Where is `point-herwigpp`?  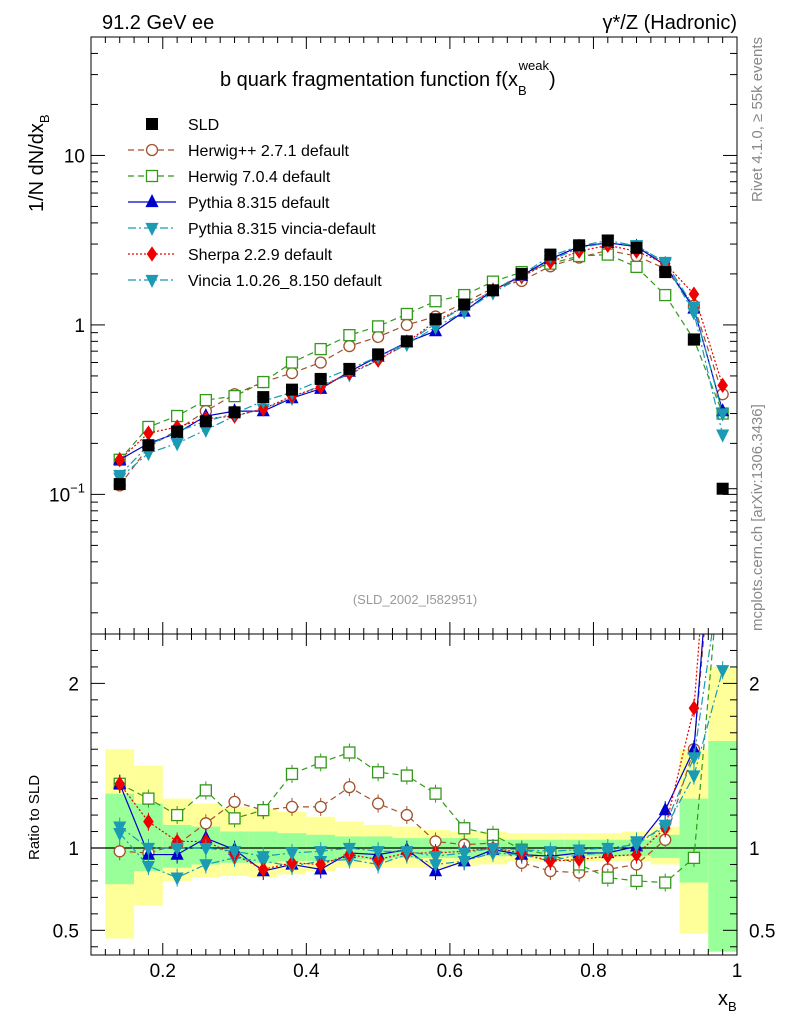
point-herwigpp is located at coordinates (406, 325).